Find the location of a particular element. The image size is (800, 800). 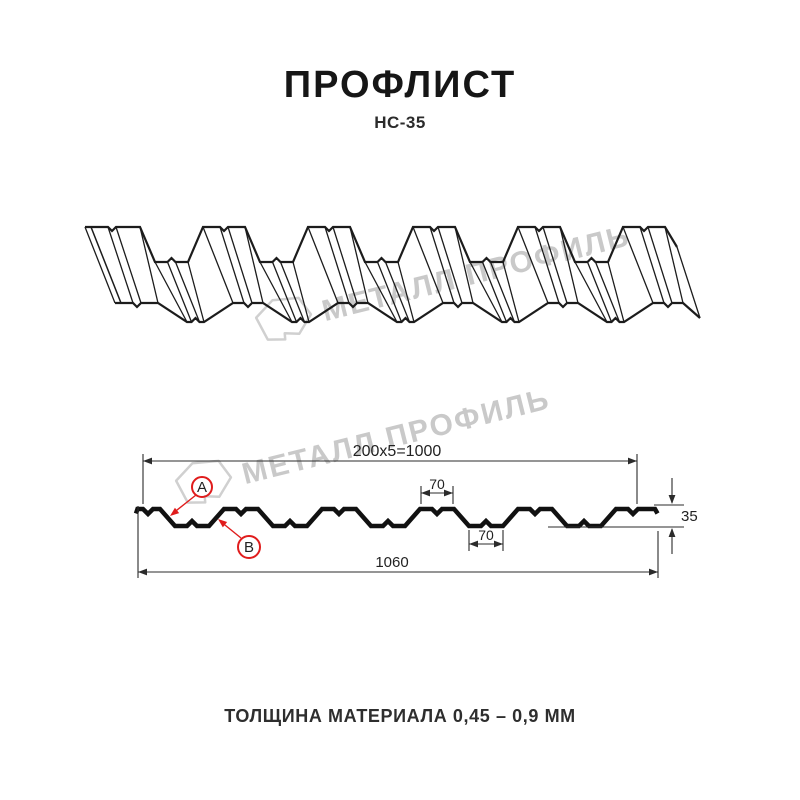

dimension-lines is located at coordinates (410, 516).